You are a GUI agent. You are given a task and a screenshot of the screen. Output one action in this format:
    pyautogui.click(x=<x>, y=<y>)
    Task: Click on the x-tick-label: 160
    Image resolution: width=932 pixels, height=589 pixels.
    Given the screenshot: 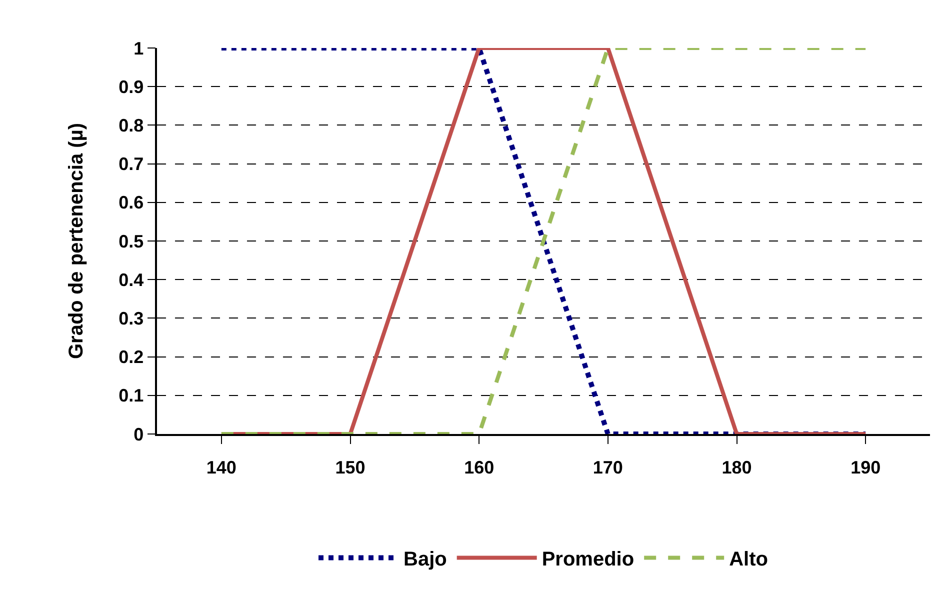 What is the action you would take?
    pyautogui.click(x=479, y=467)
    